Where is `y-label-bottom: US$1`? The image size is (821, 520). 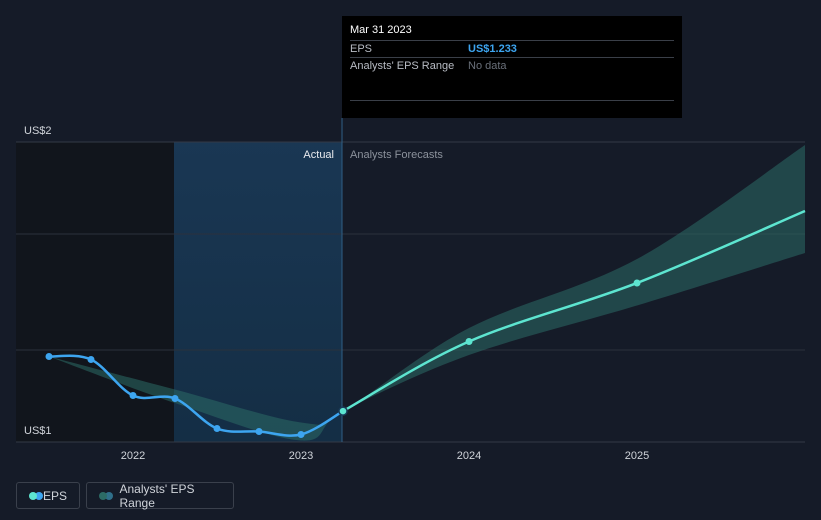 y-label-bottom: US$1 is located at coordinates (38, 431).